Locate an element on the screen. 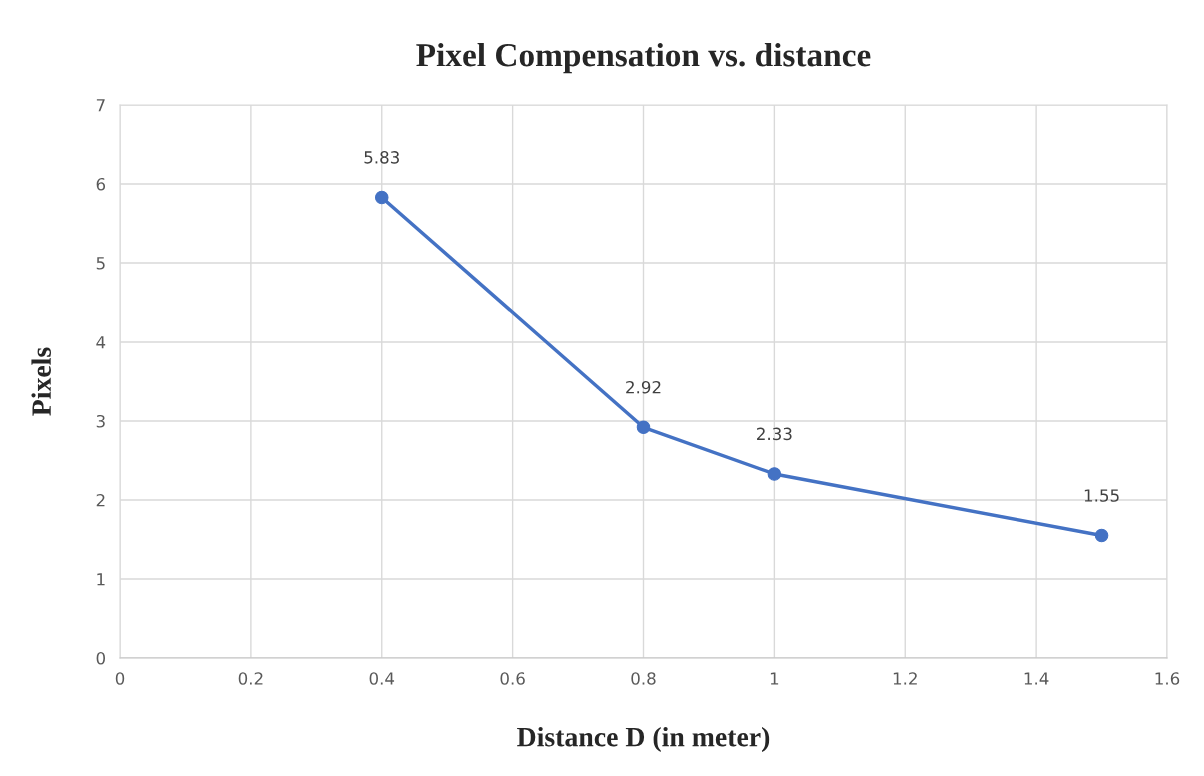  y-tick-label: 4 is located at coordinates (101, 342).